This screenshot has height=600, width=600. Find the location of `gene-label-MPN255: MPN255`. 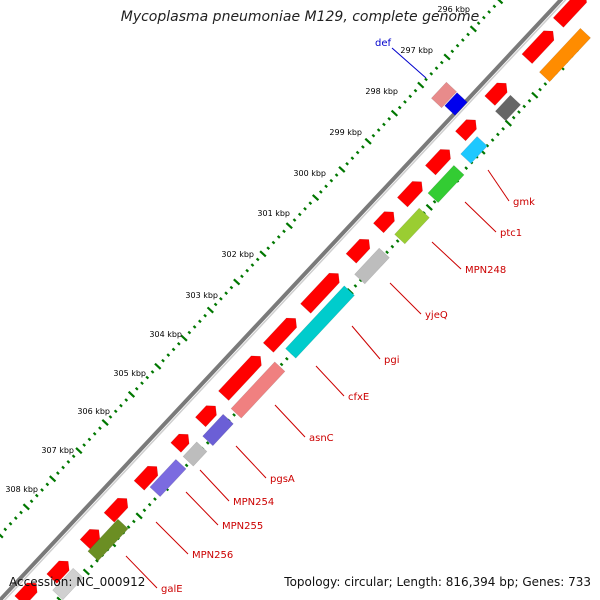

gene-label-MPN255: MPN255 is located at coordinates (242, 526).